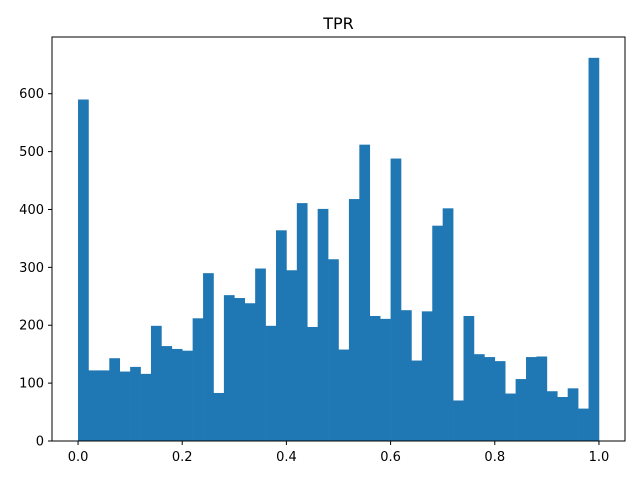  What do you see at coordinates (599, 457) in the screenshot?
I see `x-tick-label: 1.0` at bounding box center [599, 457].